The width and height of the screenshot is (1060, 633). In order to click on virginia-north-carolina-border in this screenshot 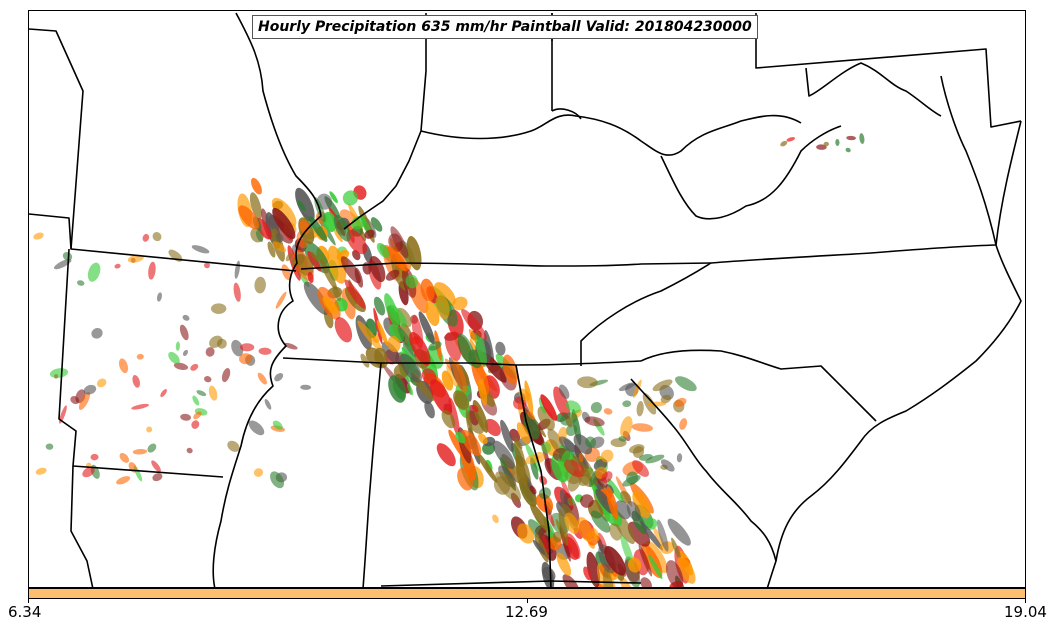, I will do `click(853, 254)`.